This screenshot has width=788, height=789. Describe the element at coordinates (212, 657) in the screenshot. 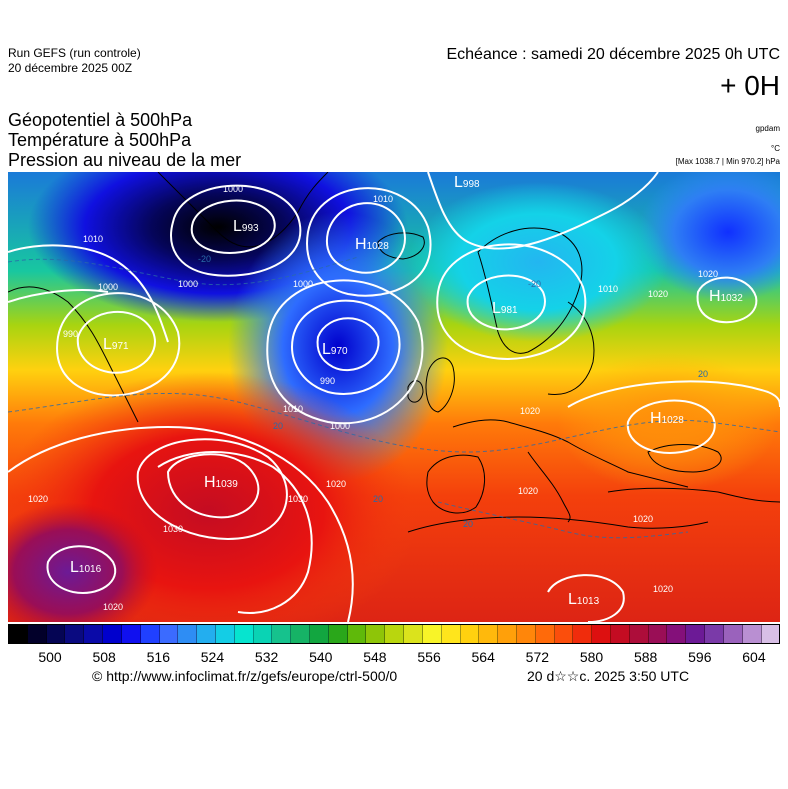

I see `color-scale-tick-label: 524` at that location.